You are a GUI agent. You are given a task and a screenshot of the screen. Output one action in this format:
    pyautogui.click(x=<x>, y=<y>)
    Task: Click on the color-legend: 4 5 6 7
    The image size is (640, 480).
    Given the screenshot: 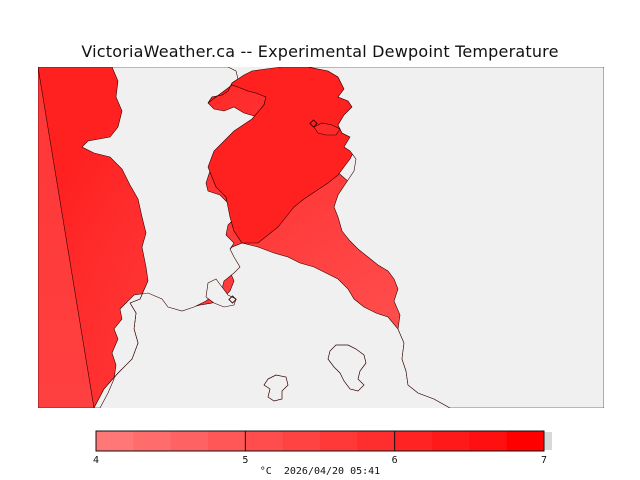 What is the action you would take?
    pyautogui.click(x=320, y=452)
    